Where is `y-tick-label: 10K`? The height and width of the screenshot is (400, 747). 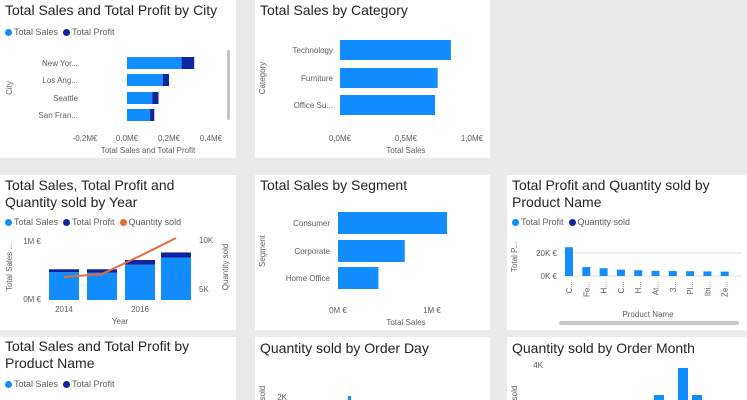 y-tick-label: 10K is located at coordinates (206, 240).